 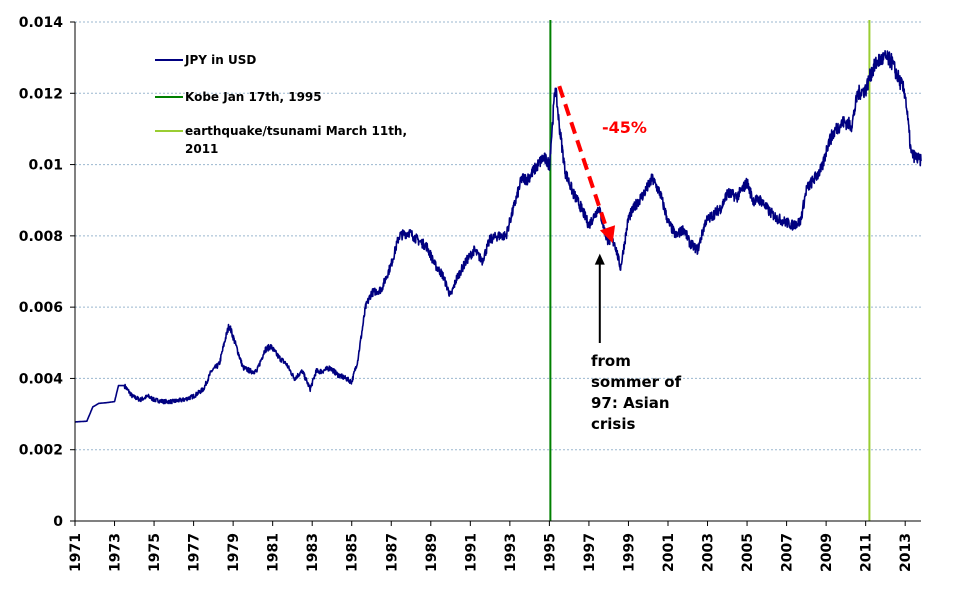 I want to click on x-tick-label: 2007, so click(x=788, y=552).